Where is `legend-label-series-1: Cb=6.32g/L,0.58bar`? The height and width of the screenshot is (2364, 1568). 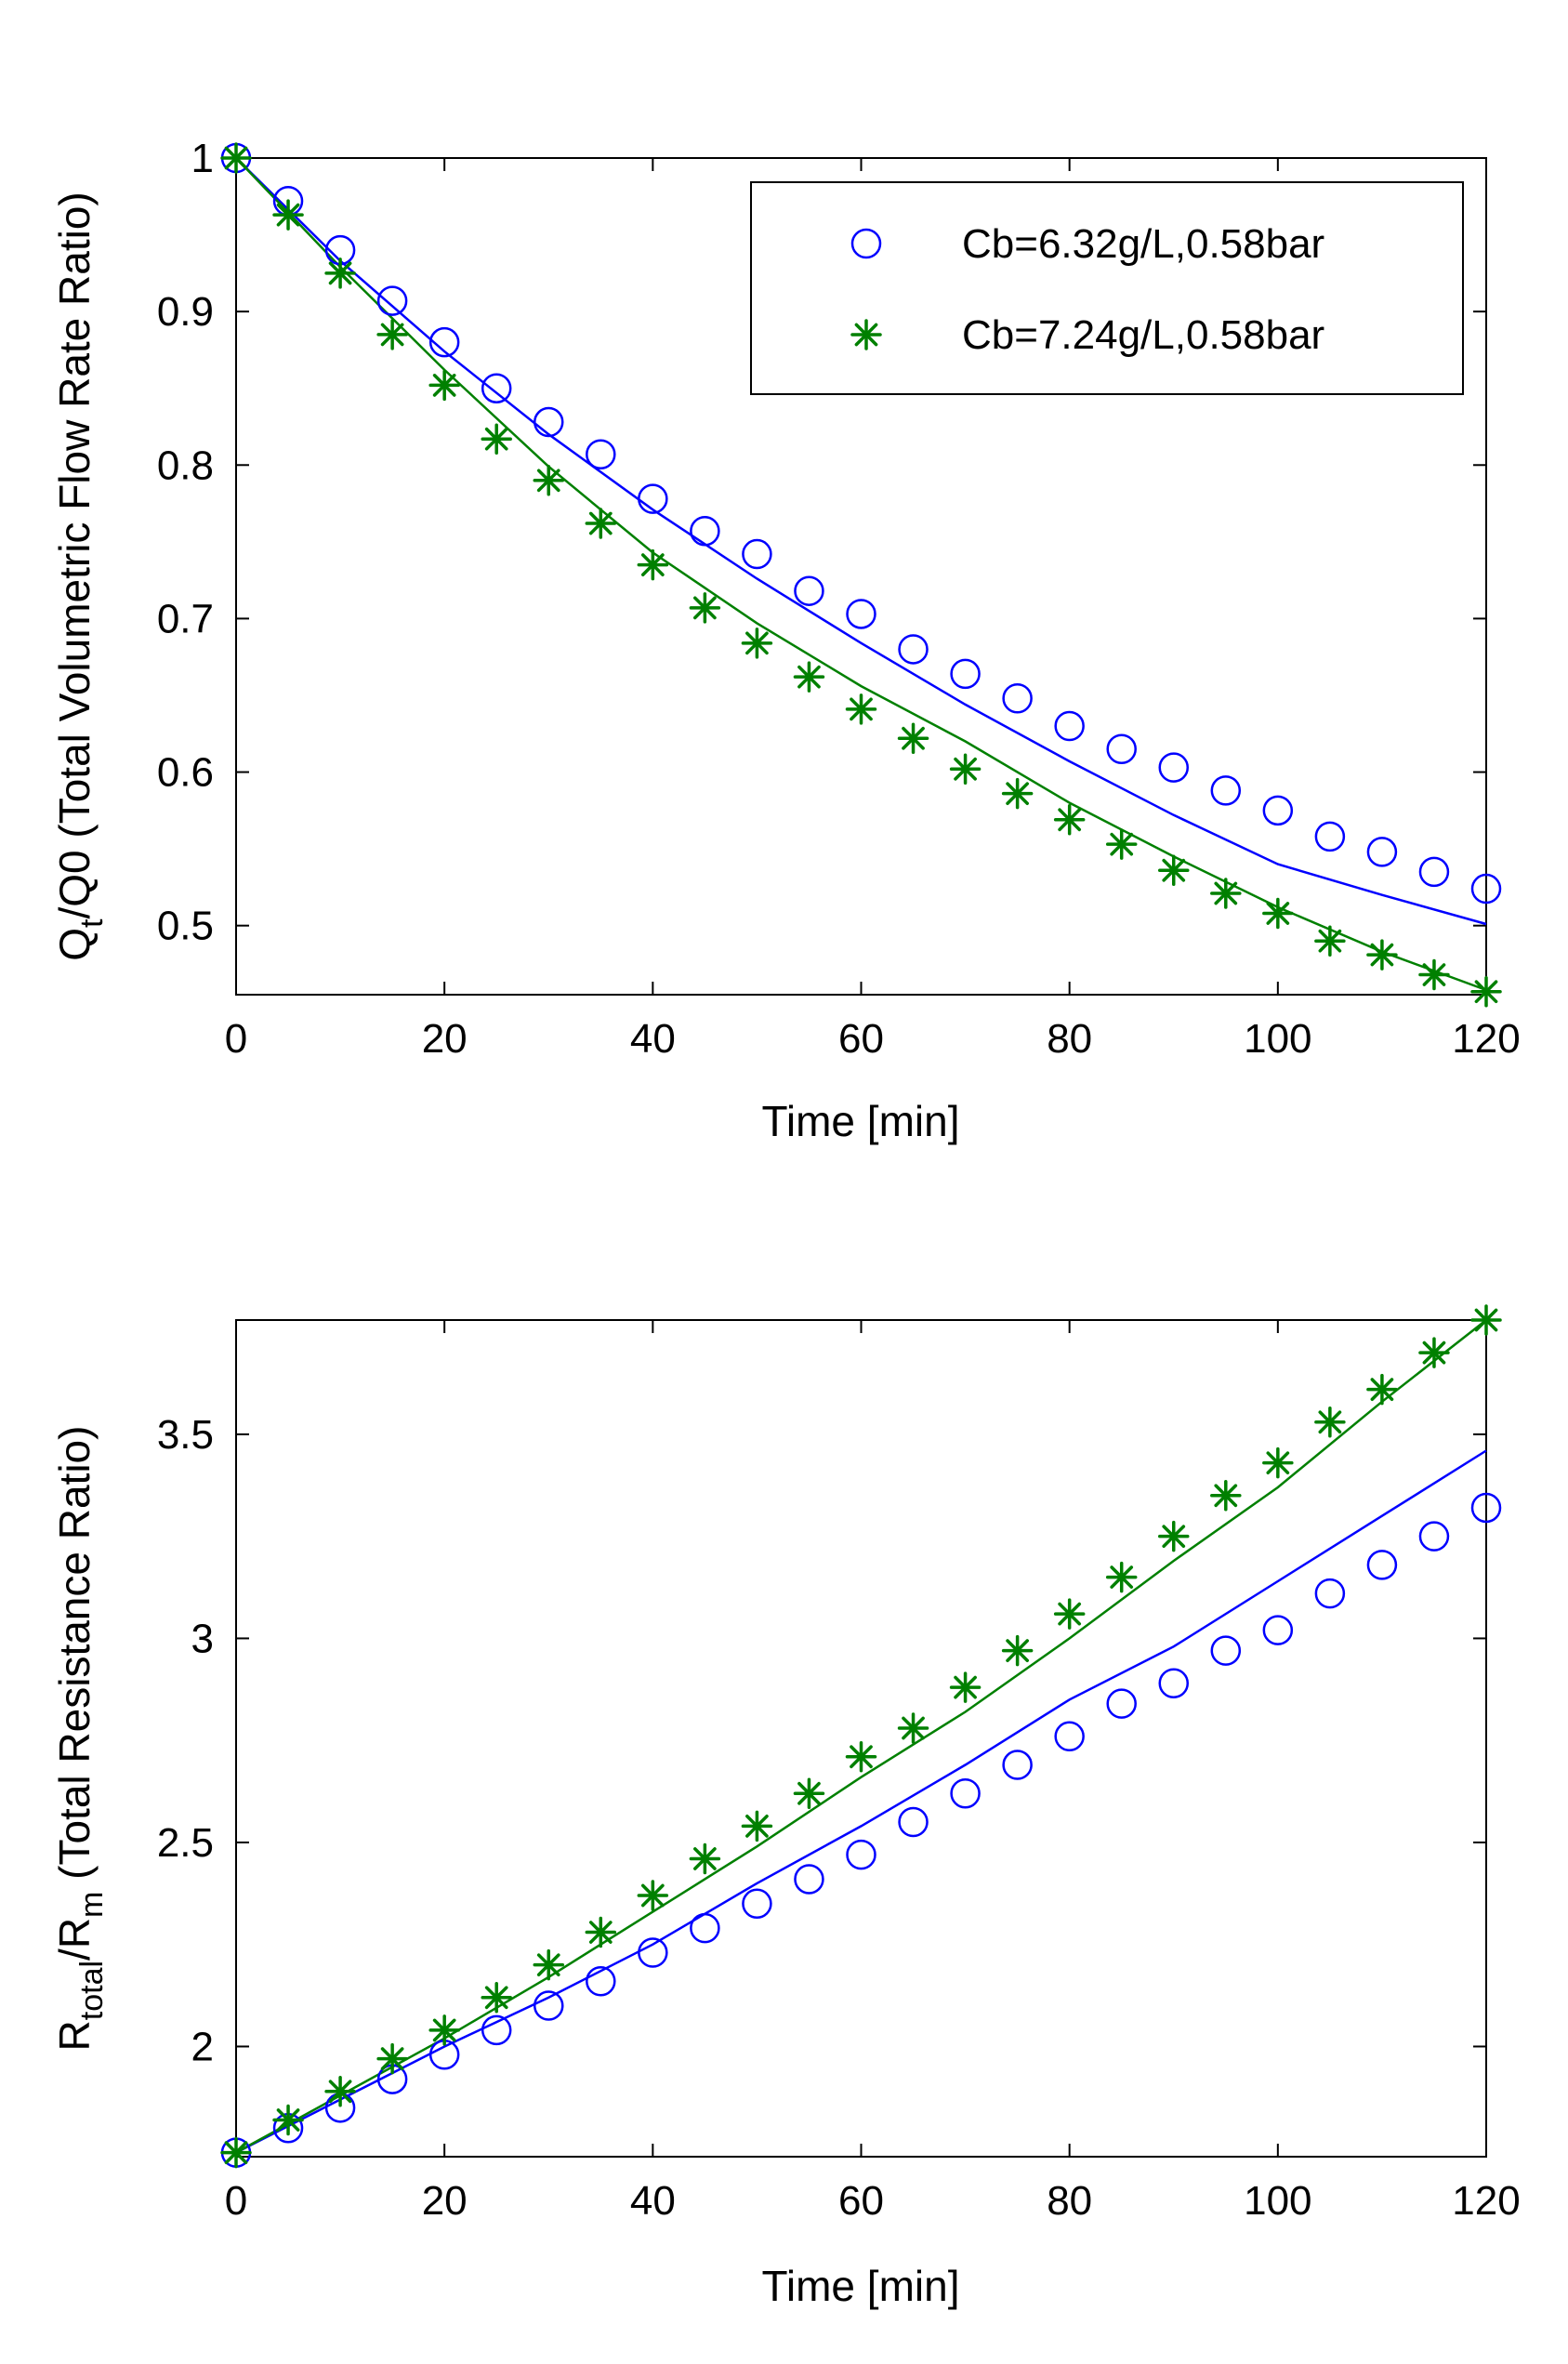
legend-label-series-1: Cb=6.32g/L,0.58bar is located at coordinates (1143, 244).